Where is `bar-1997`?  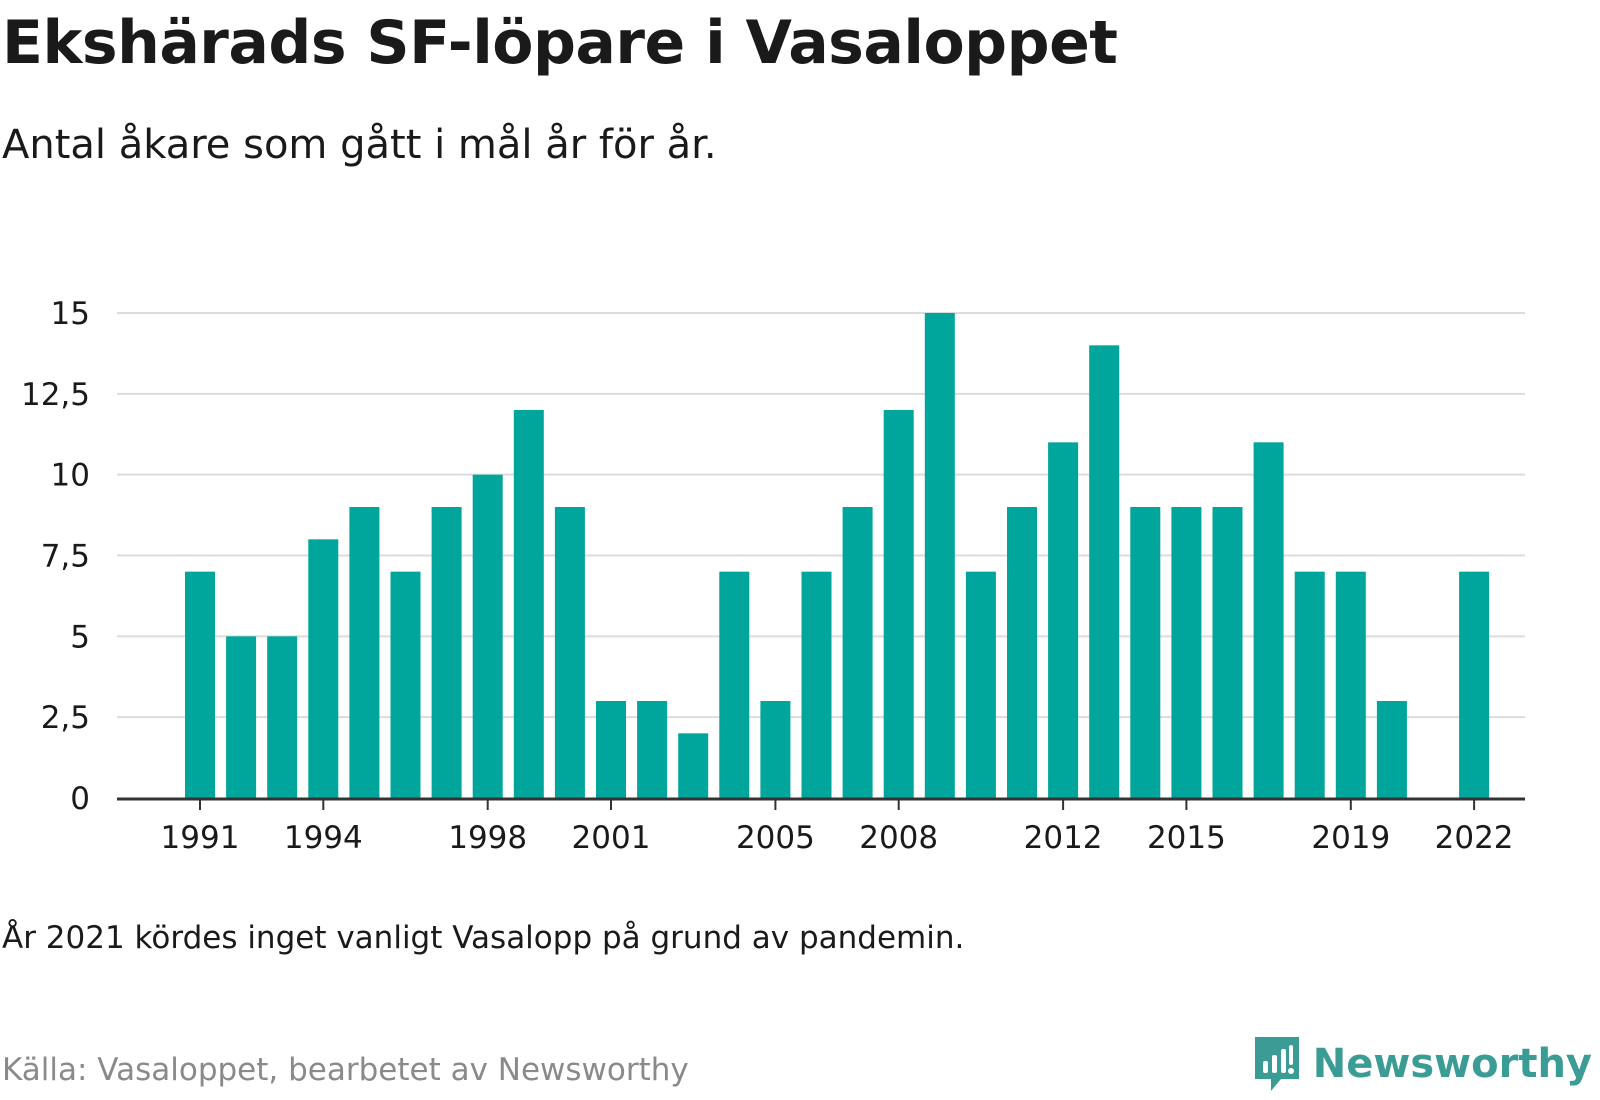
bar-1997 is located at coordinates (446, 652).